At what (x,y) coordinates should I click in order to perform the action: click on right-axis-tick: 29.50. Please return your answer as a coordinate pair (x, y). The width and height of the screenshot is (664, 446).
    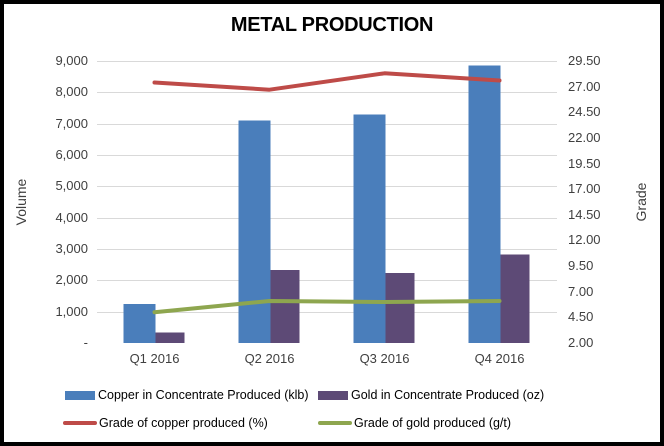
    Looking at the image, I should click on (584, 60).